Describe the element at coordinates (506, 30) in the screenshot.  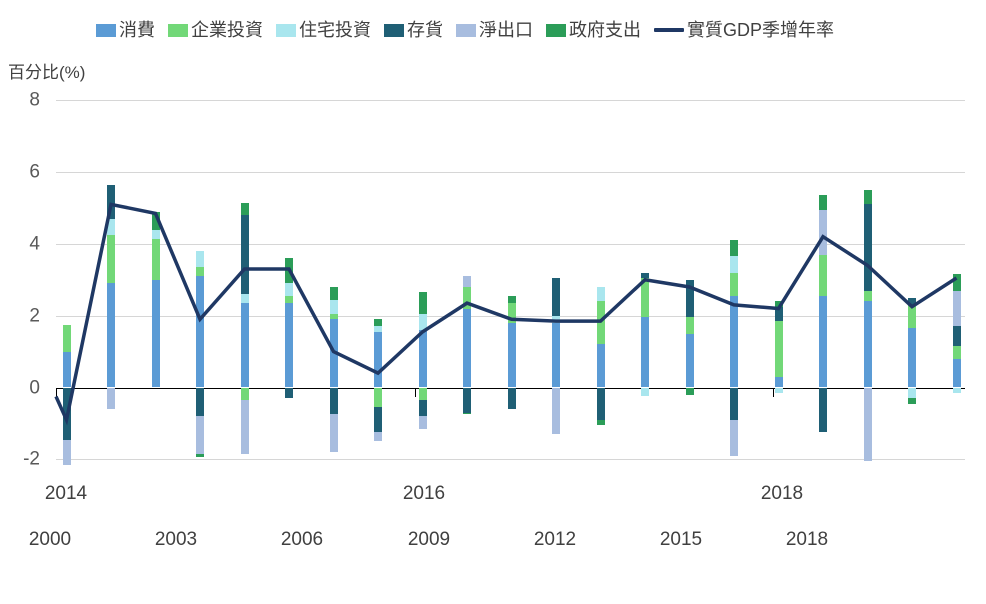
I see `legend-label-net-exports: 淨出口` at that location.